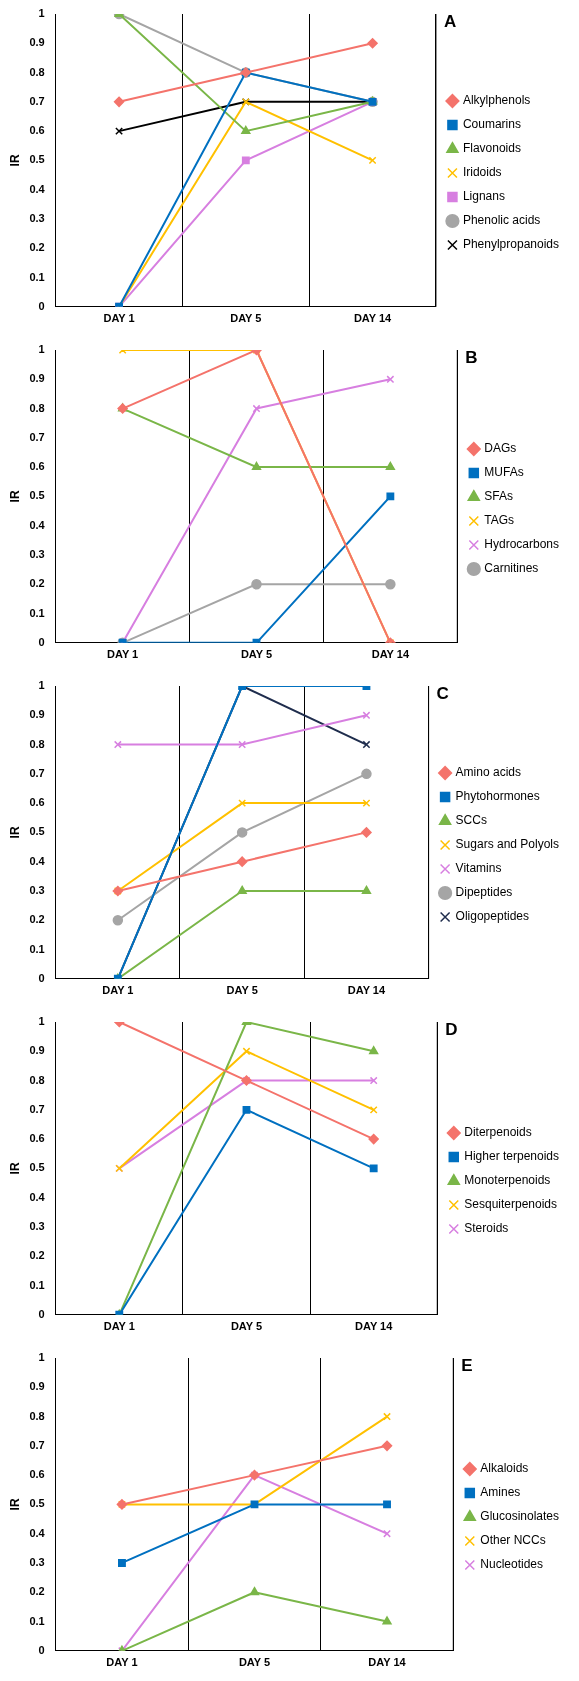  Describe the element at coordinates (491, 124) in the screenshot. I see `legend-label: Coumarins` at that location.